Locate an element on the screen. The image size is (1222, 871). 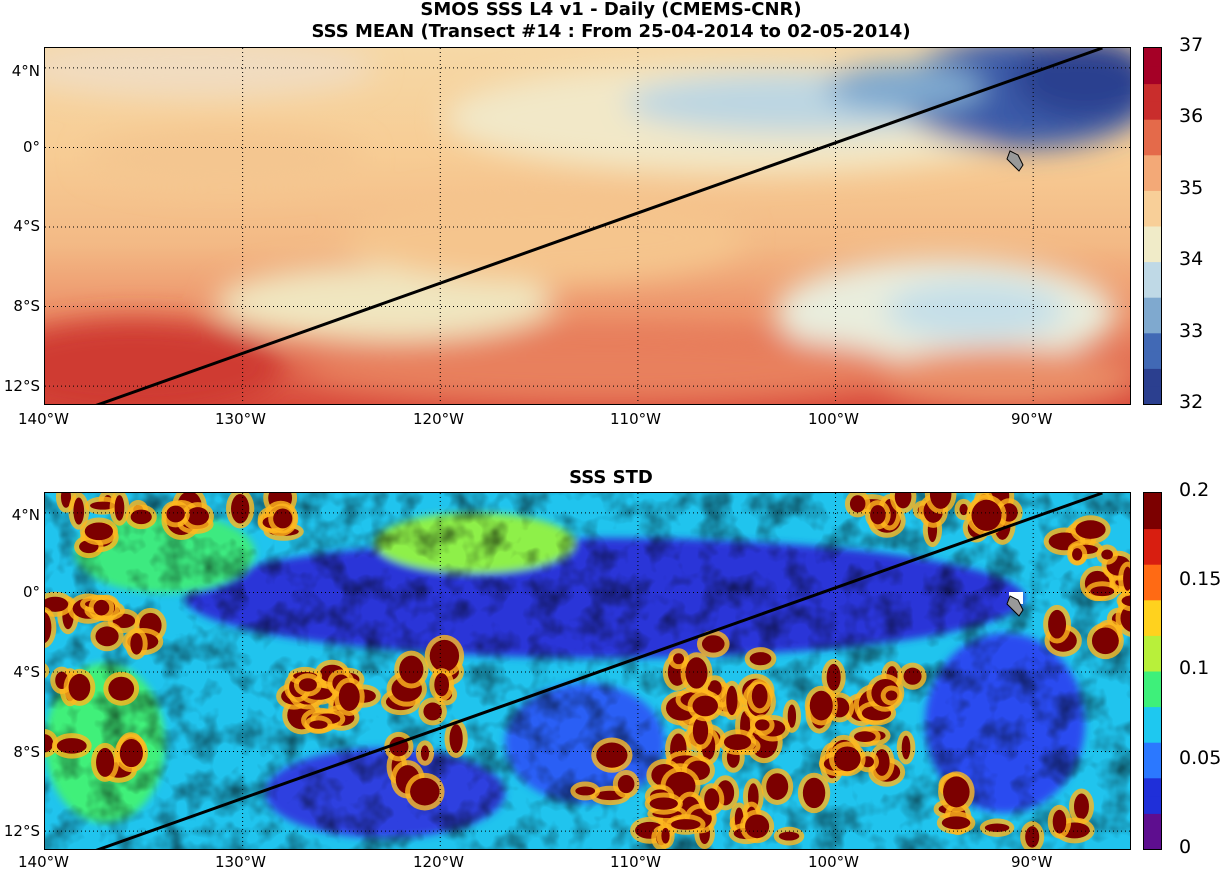
std-lat-label-12s: 12°S is located at coordinates (21, 831).